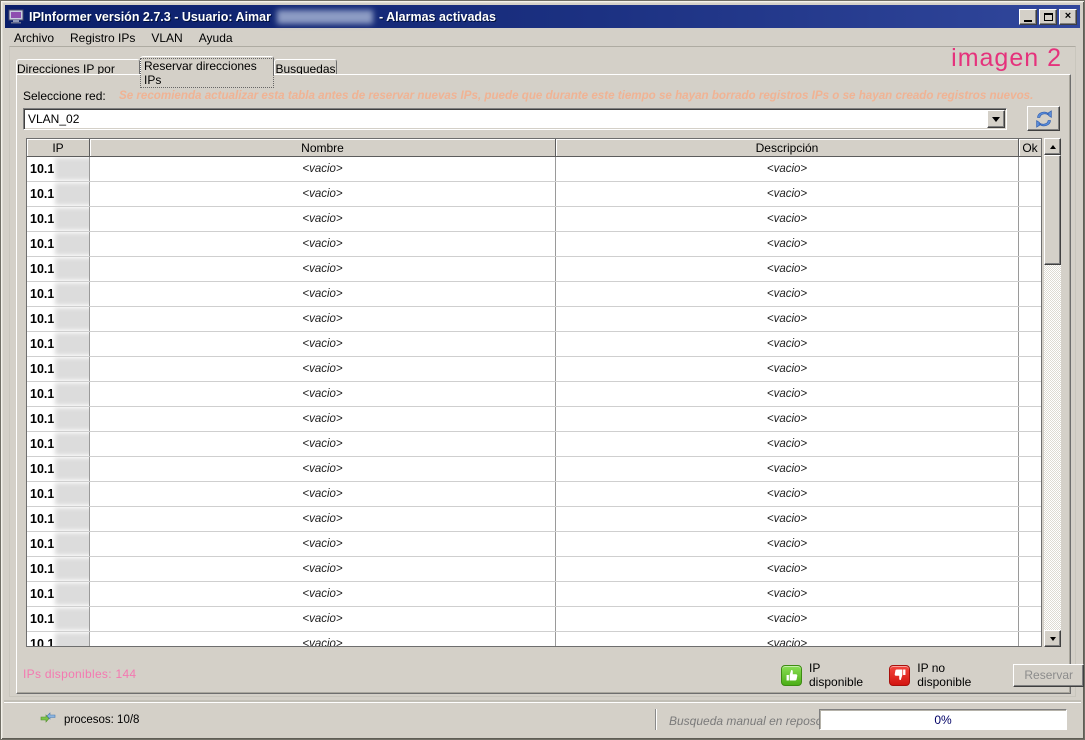  I want to click on availability-legend: IP disponible IP no disponible Reservar, so click(932, 675).